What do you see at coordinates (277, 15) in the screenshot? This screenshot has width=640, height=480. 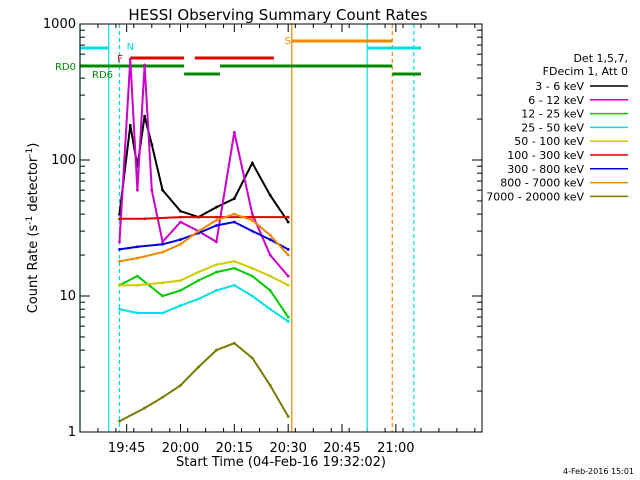 I see `chart-title: HESSI Observing Summary Count Rates` at bounding box center [277, 15].